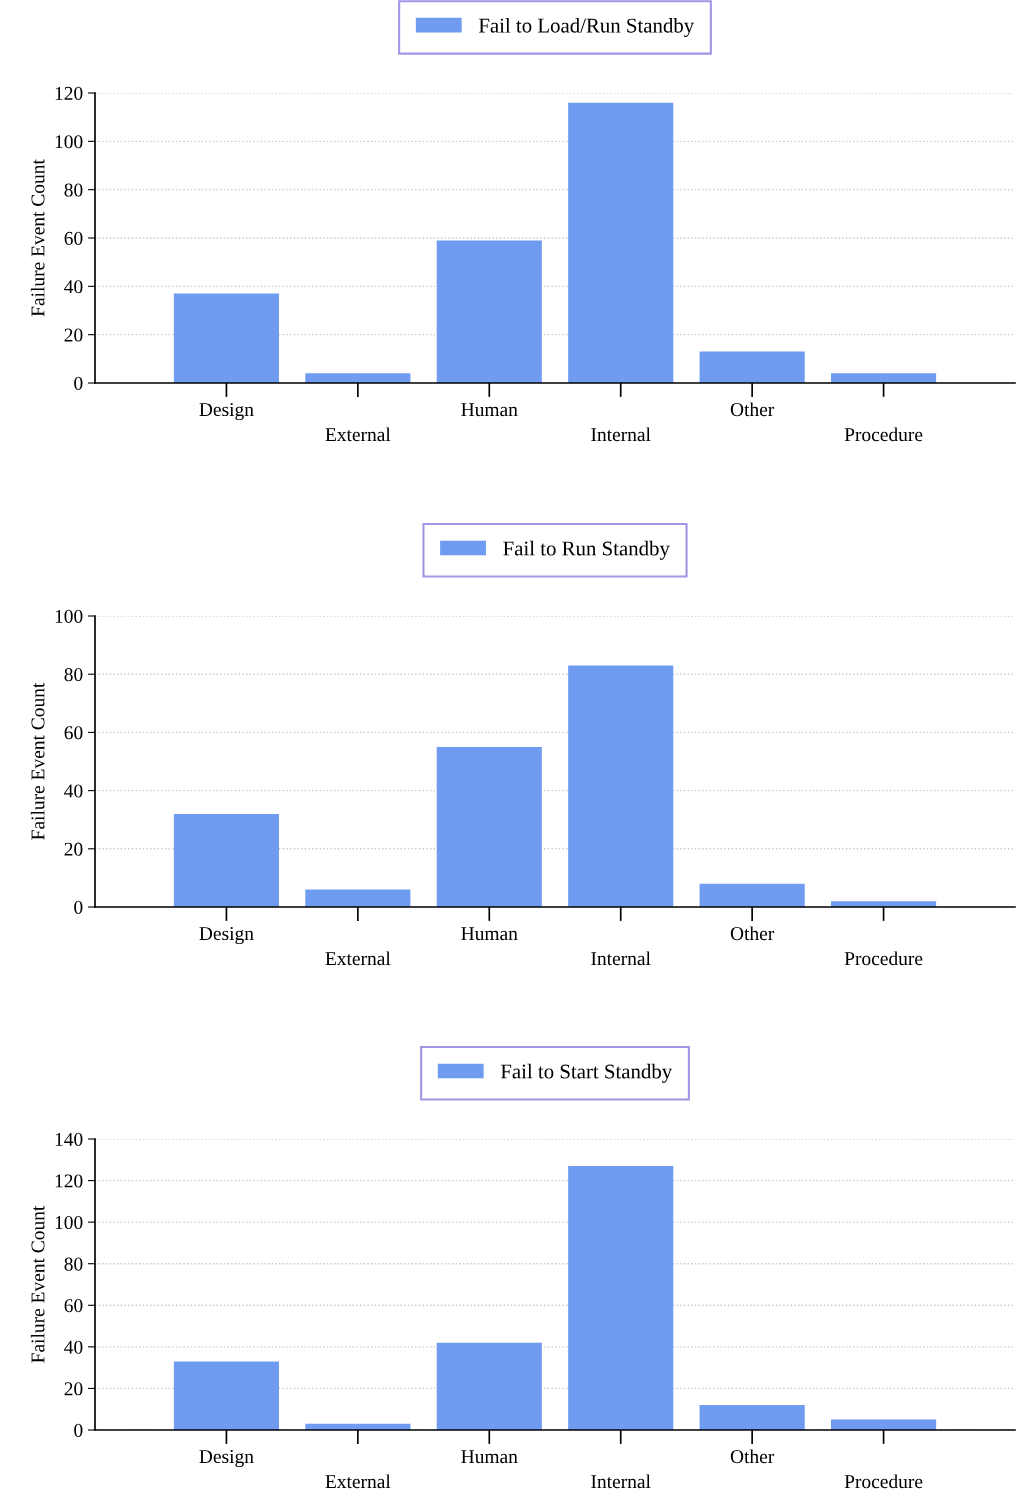  I want to click on legend-label: Fail to Load/Run Standby, so click(586, 27).